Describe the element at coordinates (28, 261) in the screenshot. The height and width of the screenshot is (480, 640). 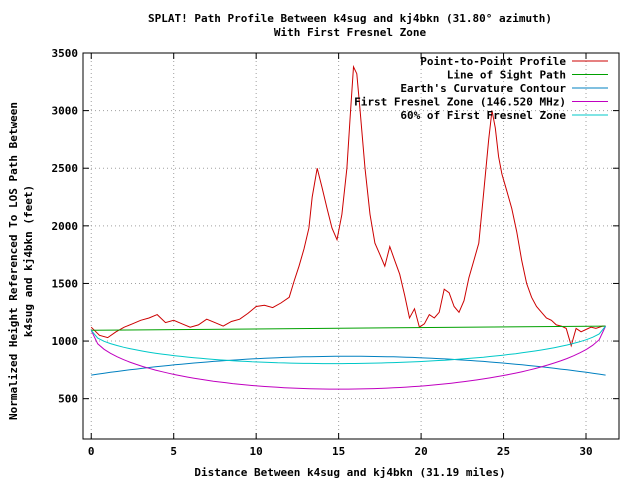
I see `y-axis-label-line-2: k4sug and kj4bkn (feet)` at that location.